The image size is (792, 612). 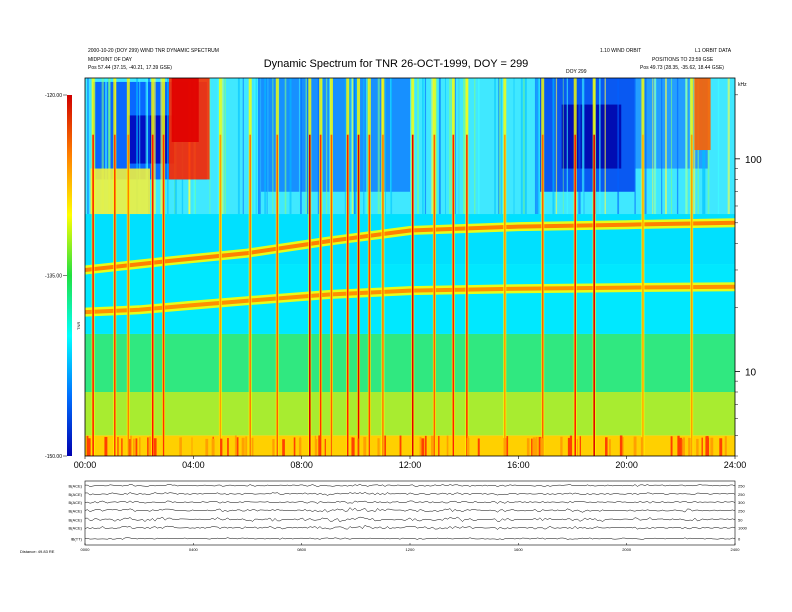 I want to click on line-panel-tick-label: 1200, so click(x=411, y=549).